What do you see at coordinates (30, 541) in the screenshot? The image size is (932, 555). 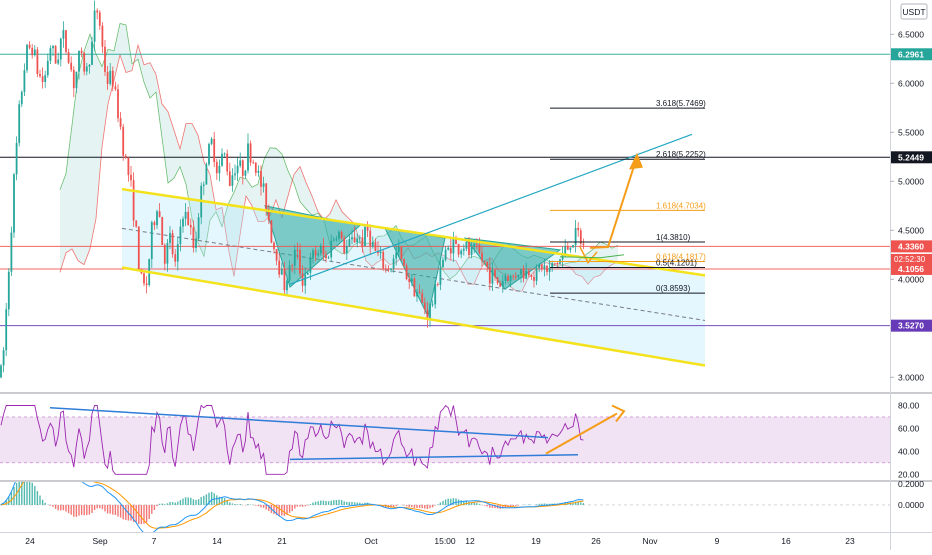 I see `time-tick-label: 24` at bounding box center [30, 541].